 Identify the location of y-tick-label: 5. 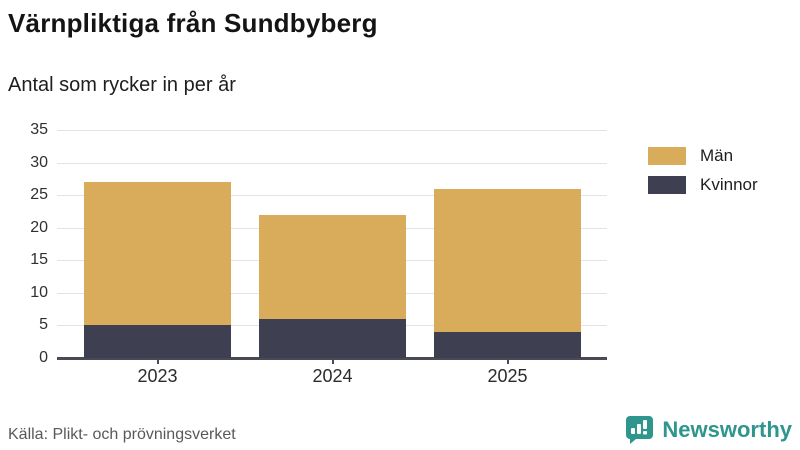
(43, 325).